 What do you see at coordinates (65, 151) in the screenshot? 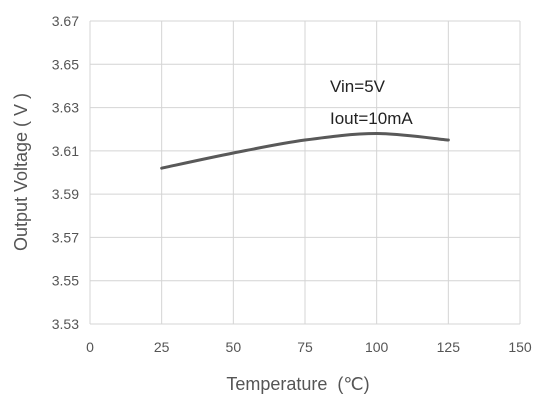
I see `y-tick-label: 3.61` at bounding box center [65, 151].